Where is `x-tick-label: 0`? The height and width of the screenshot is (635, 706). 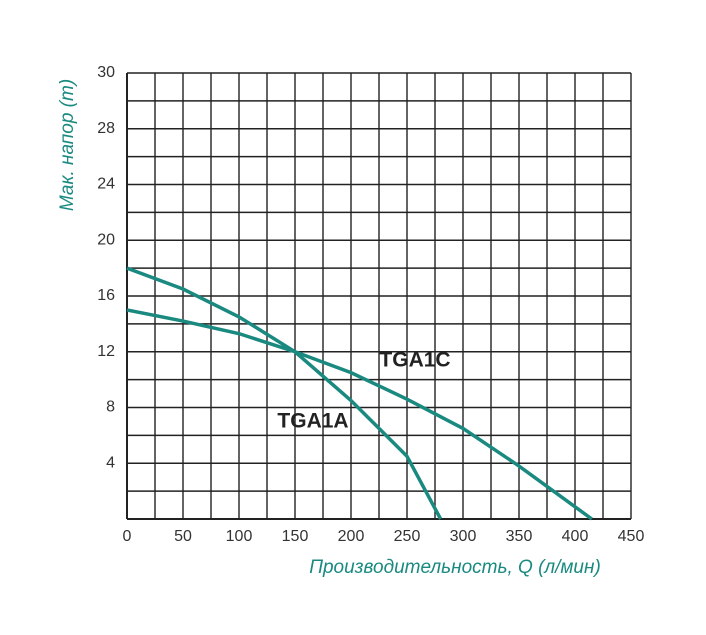
x-tick-label: 0 is located at coordinates (127, 536).